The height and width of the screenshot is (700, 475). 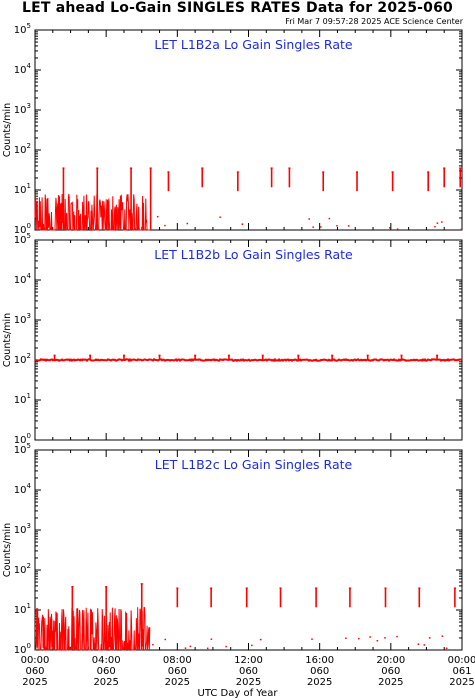 What do you see at coordinates (237, 693) in the screenshot?
I see `x-axis-label: UTC Day of Year` at bounding box center [237, 693].